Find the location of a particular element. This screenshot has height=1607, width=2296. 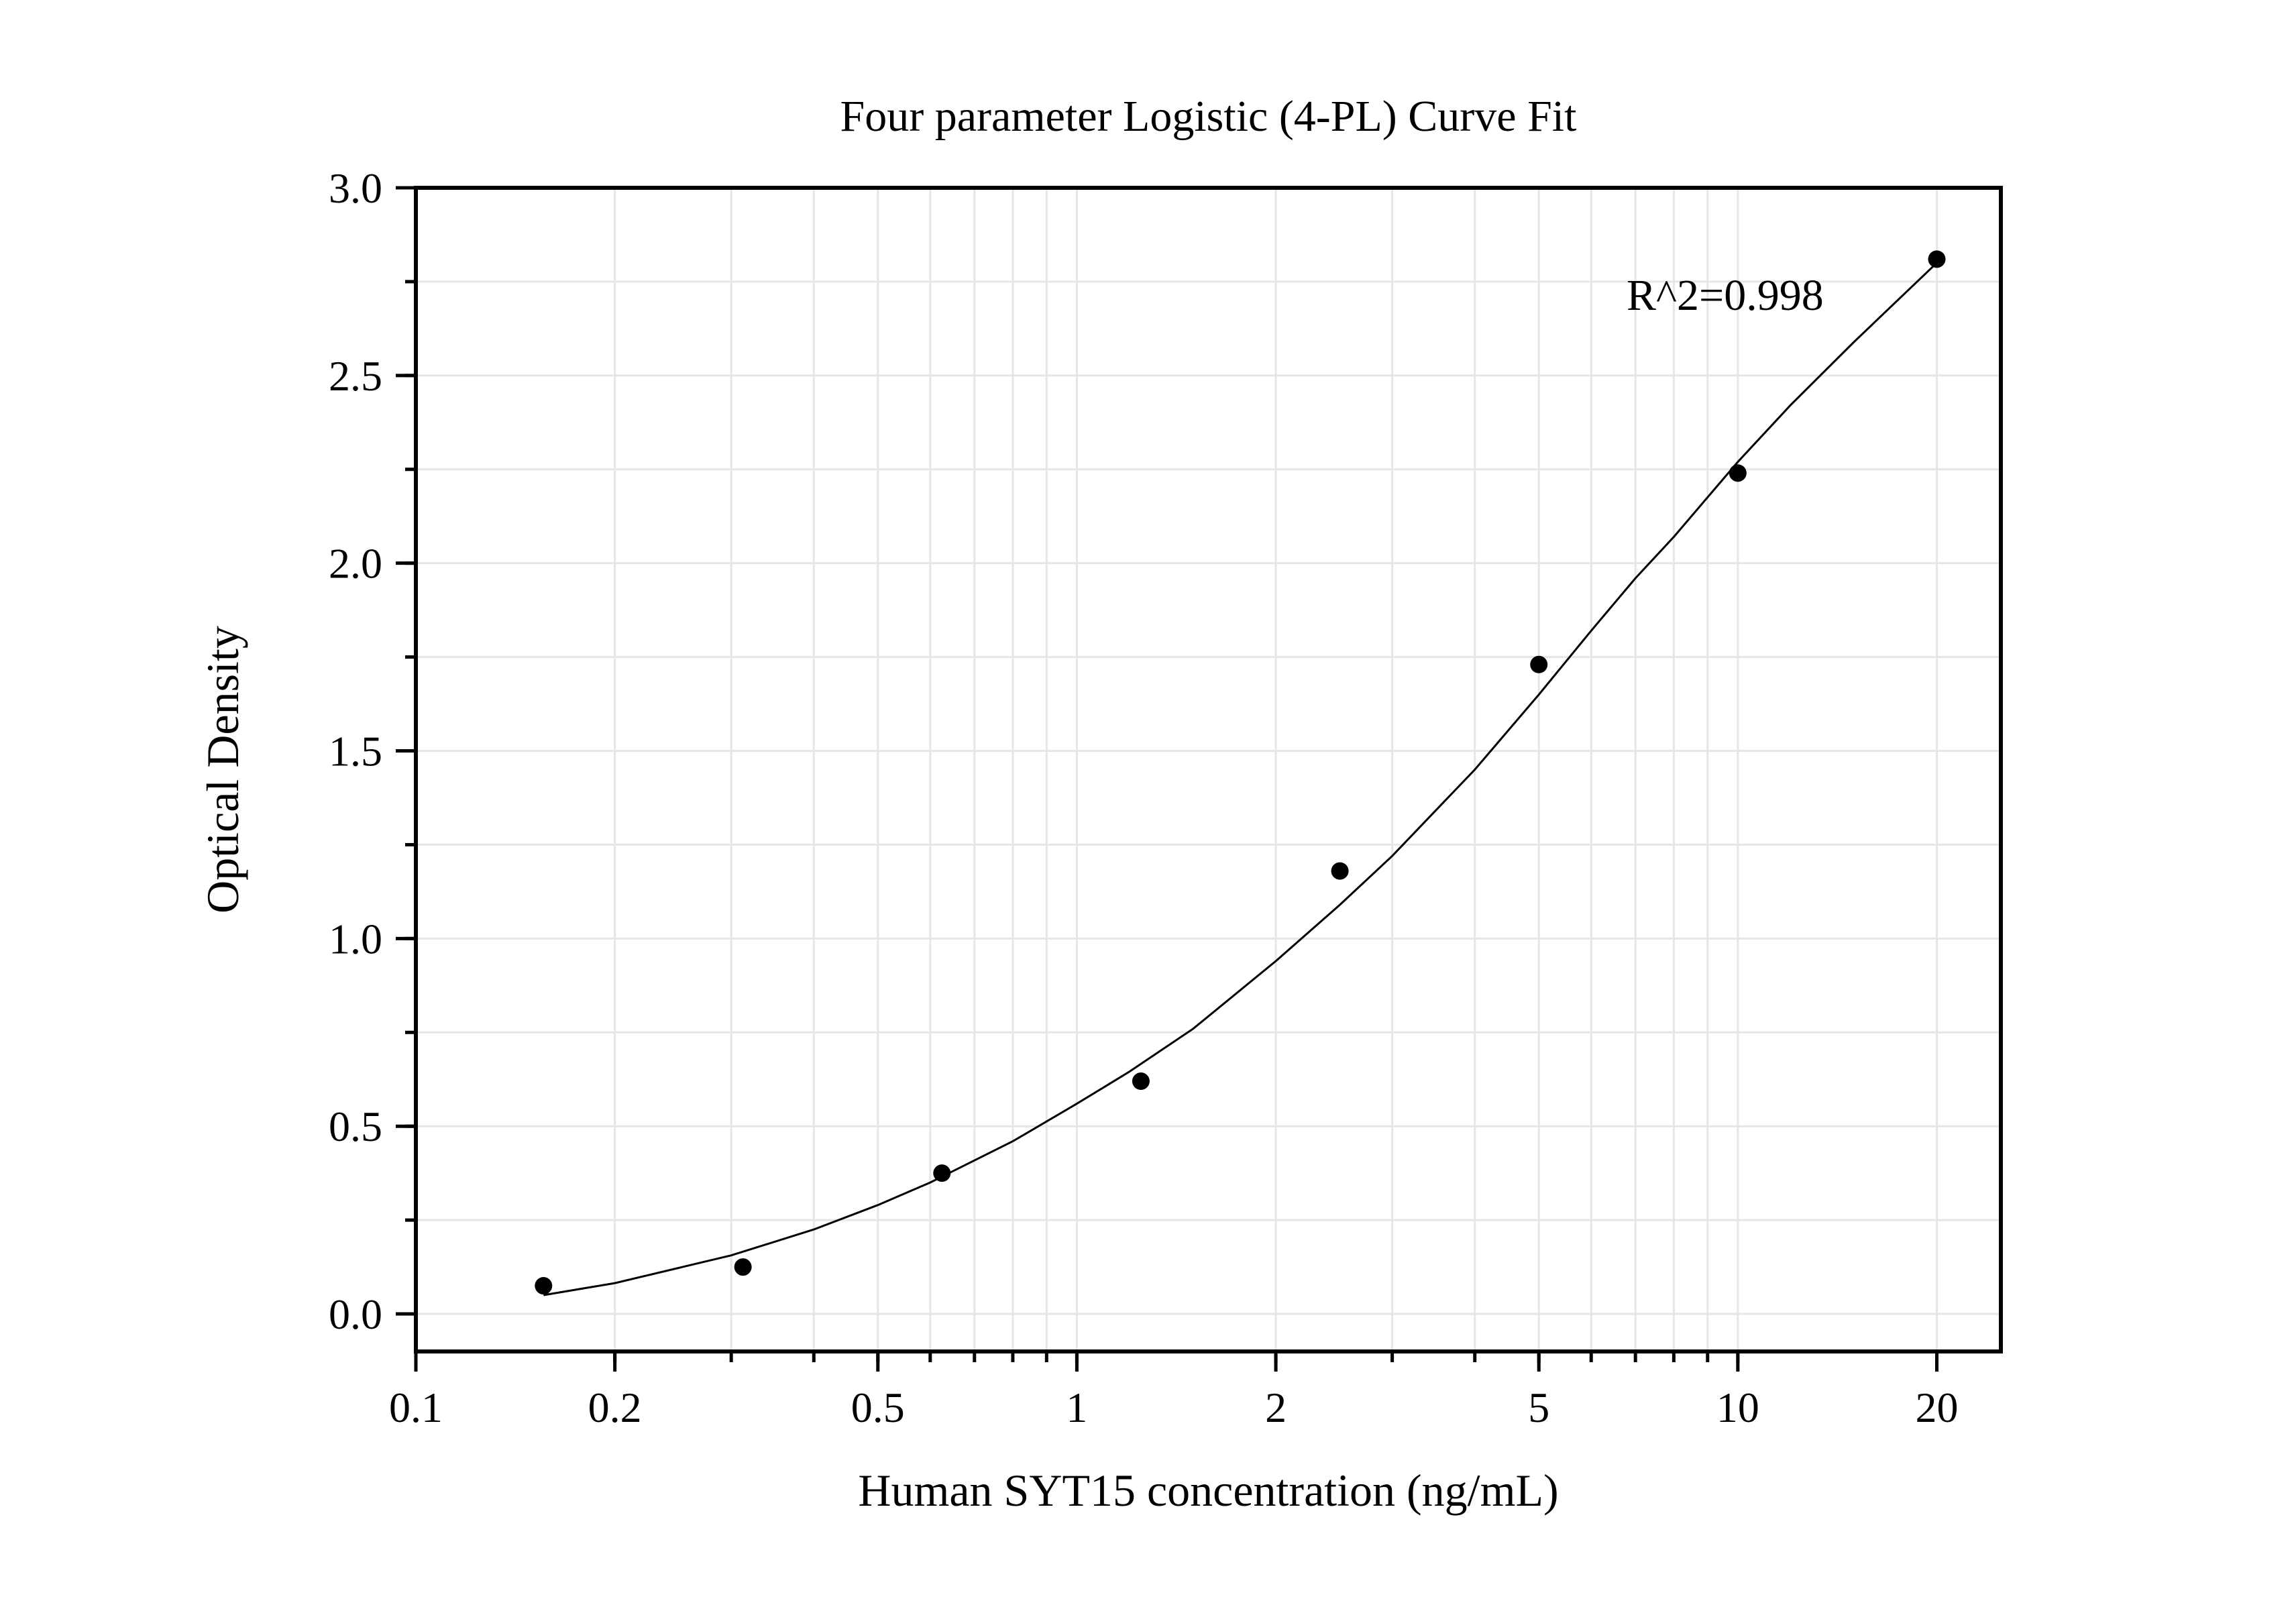

r-squared-annotation: R^2=0.998 is located at coordinates (1725, 295).